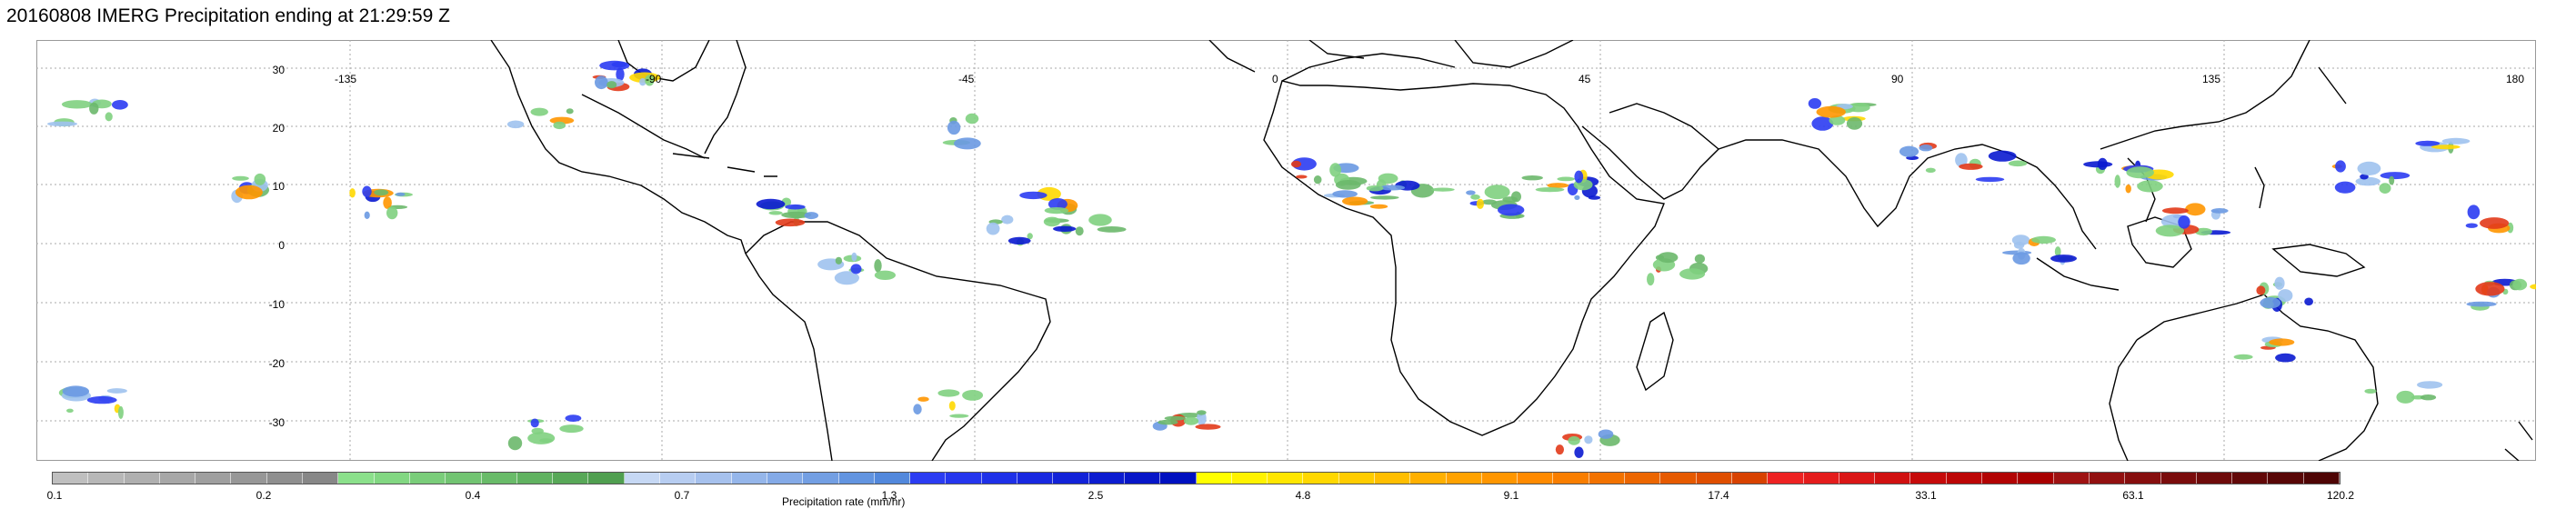 Image resolution: width=2576 pixels, height=519 pixels. I want to click on coastline-europe, so click(1441, 54).